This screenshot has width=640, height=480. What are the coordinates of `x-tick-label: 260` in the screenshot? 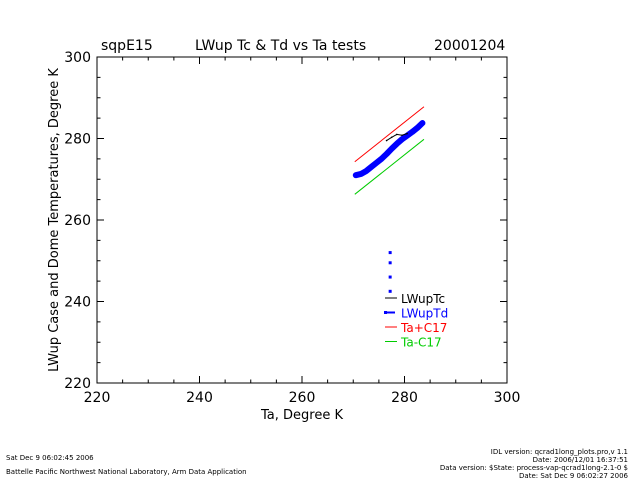 It's located at (302, 398).